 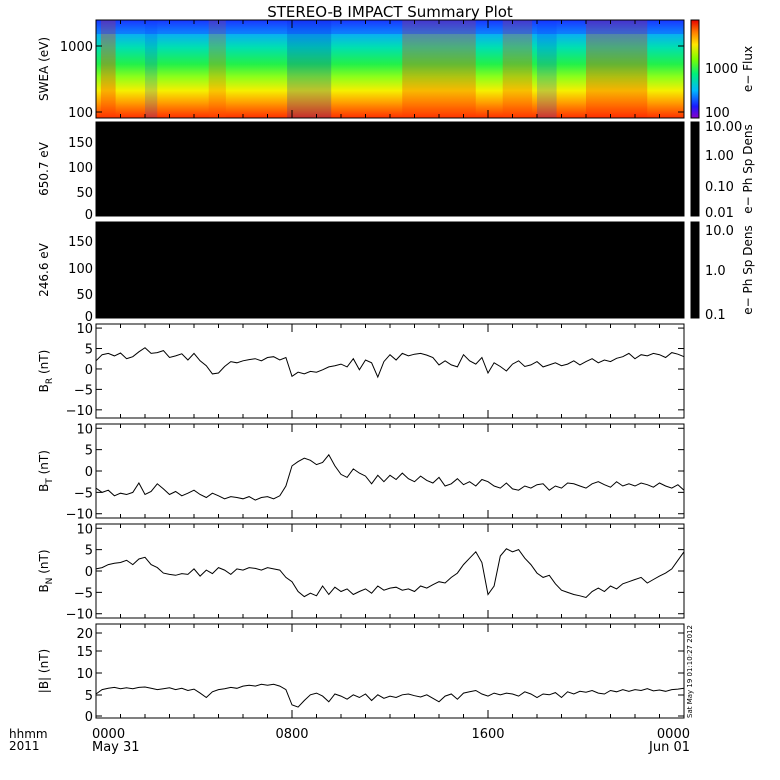 What do you see at coordinates (487, 734) in the screenshot?
I see `time-tick-label: 1600` at bounding box center [487, 734].